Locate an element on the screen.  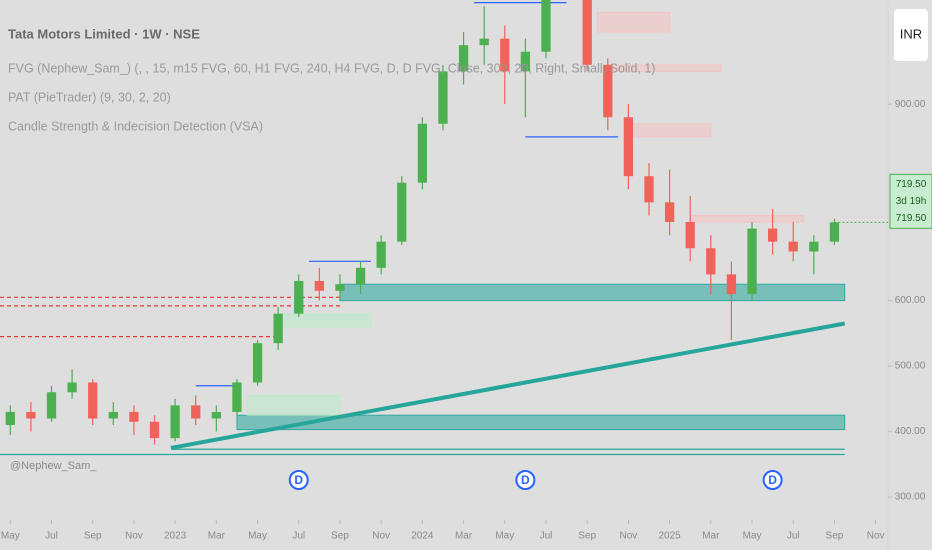
y-tick-label: 600.00 is located at coordinates (910, 300).